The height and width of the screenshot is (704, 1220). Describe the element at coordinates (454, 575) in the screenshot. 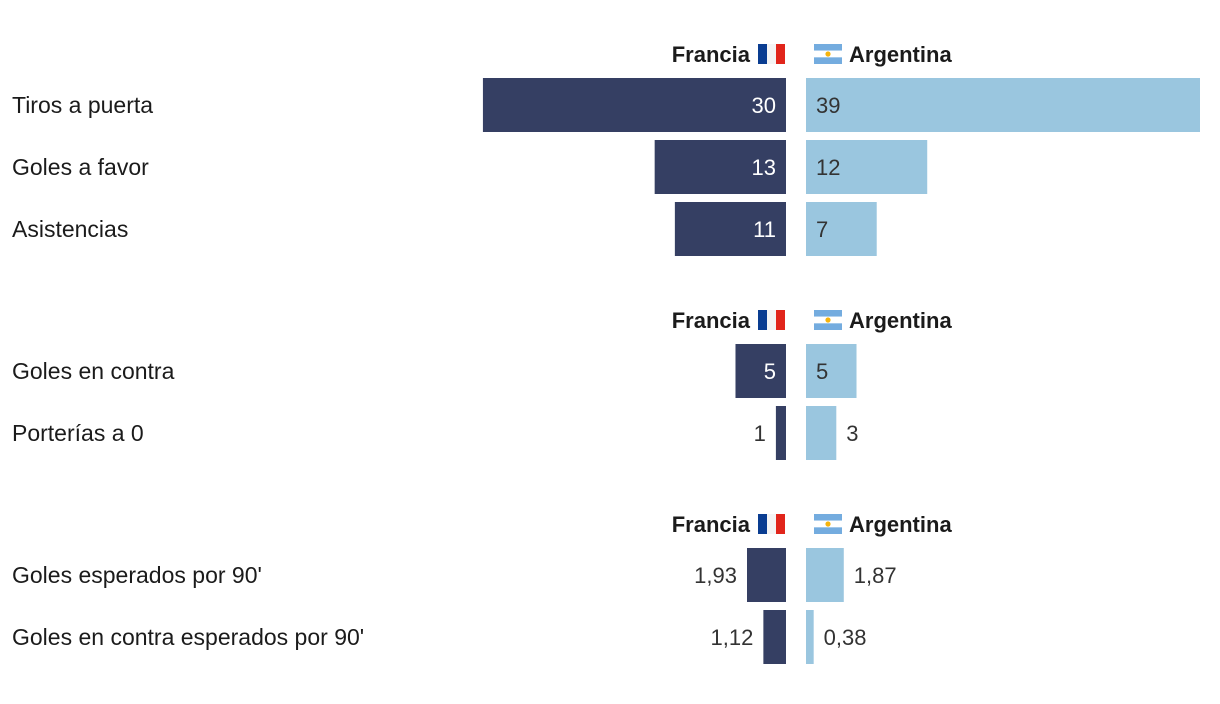

I see `chart-row: Goles esperados por 90' 1,93 1,87` at that location.